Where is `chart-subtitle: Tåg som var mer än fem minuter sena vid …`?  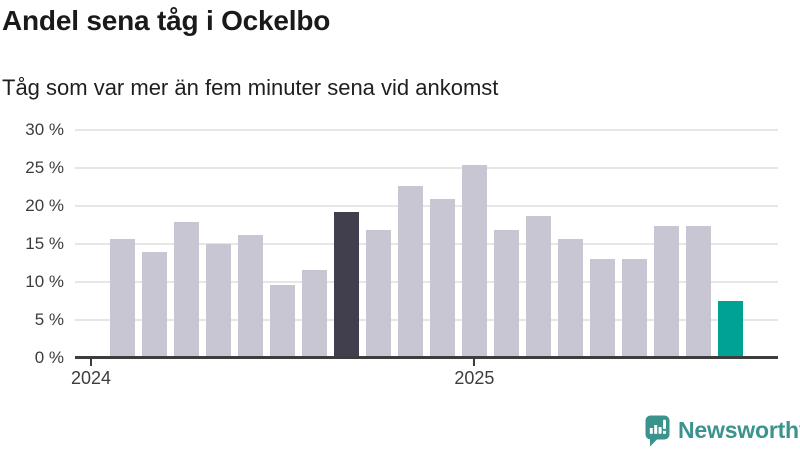
chart-subtitle: Tåg som var mer än fem minuter sena vid … is located at coordinates (250, 87).